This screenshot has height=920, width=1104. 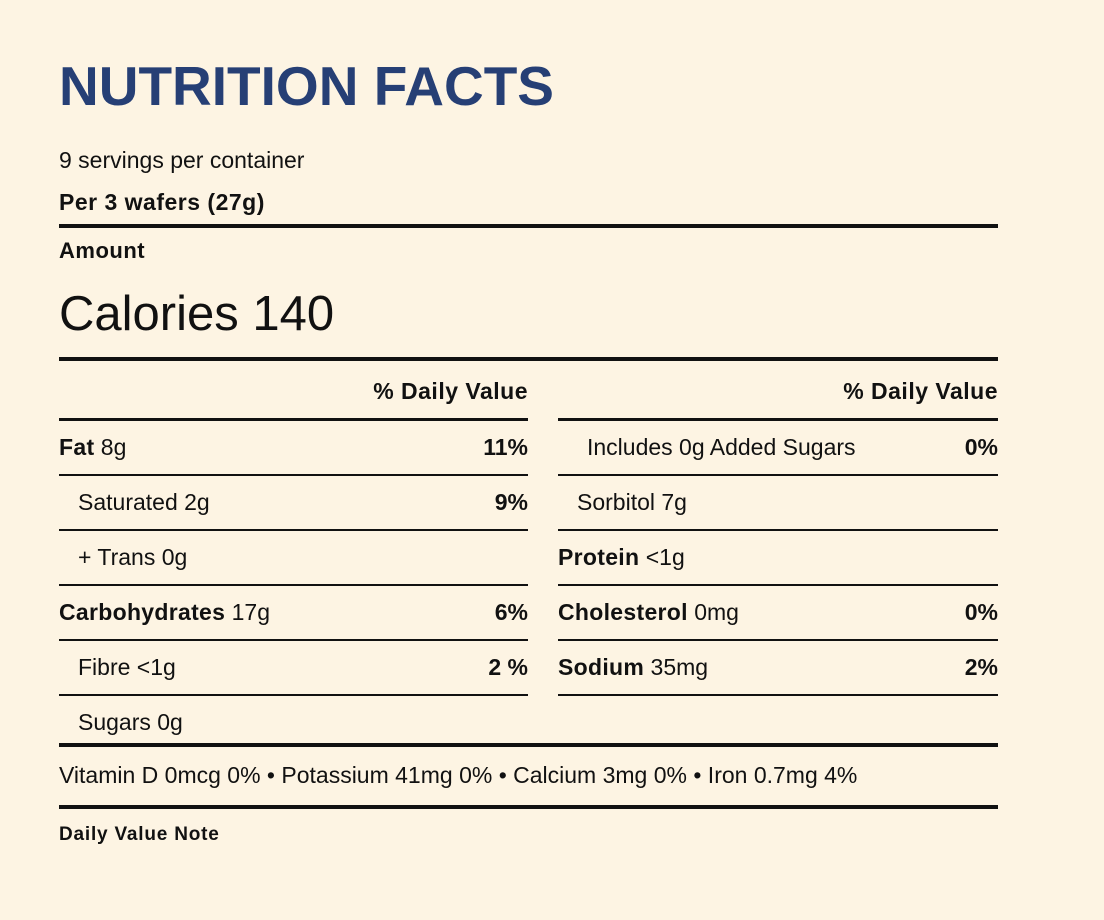 I want to click on nutrient-amount: 8g, so click(x=113, y=447).